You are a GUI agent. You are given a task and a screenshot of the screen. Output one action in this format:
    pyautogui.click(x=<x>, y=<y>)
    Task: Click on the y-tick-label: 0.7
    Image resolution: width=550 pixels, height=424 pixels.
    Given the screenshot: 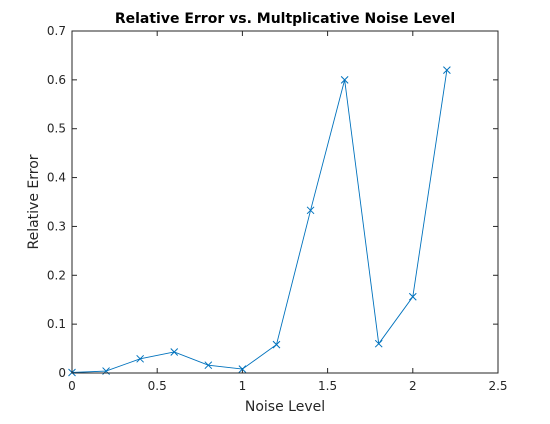 What is the action you would take?
    pyautogui.click(x=56, y=31)
    